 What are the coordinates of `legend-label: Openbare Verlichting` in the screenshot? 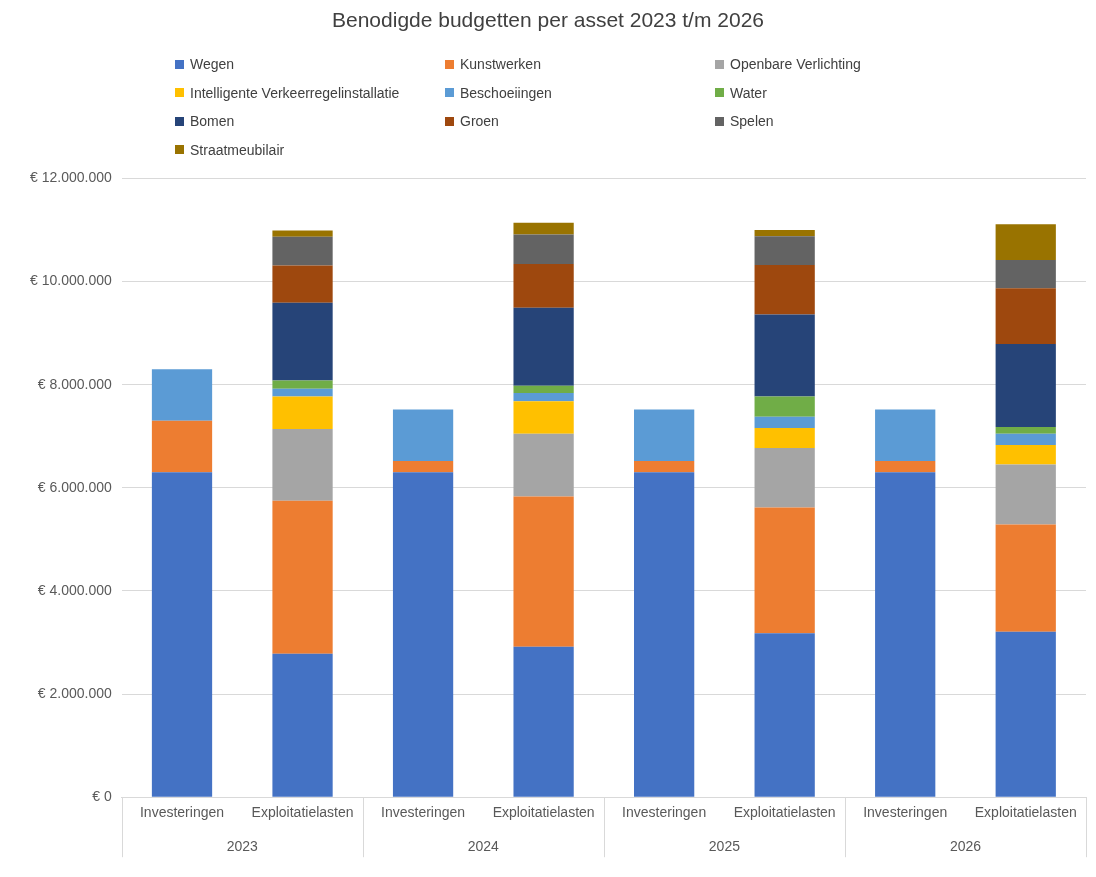 It's located at (795, 64).